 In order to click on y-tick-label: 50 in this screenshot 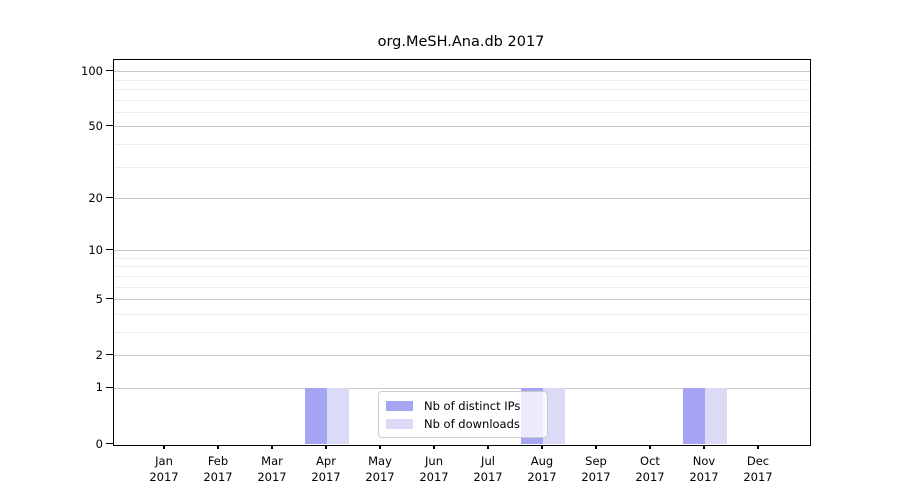, I will do `click(95, 125)`.